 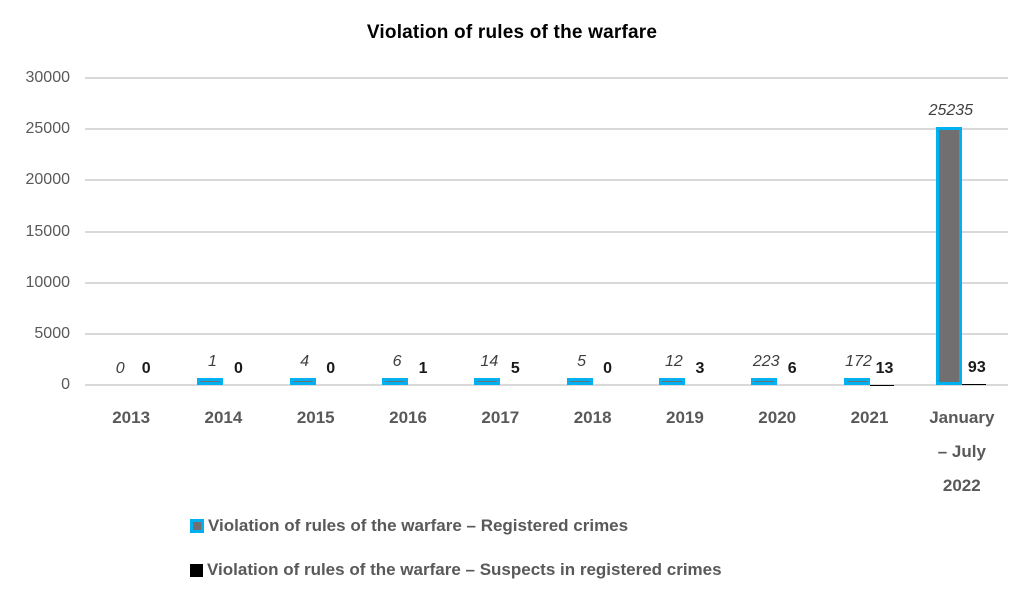 What do you see at coordinates (951, 110) in the screenshot?
I see `data-label-registered: 25235` at bounding box center [951, 110].